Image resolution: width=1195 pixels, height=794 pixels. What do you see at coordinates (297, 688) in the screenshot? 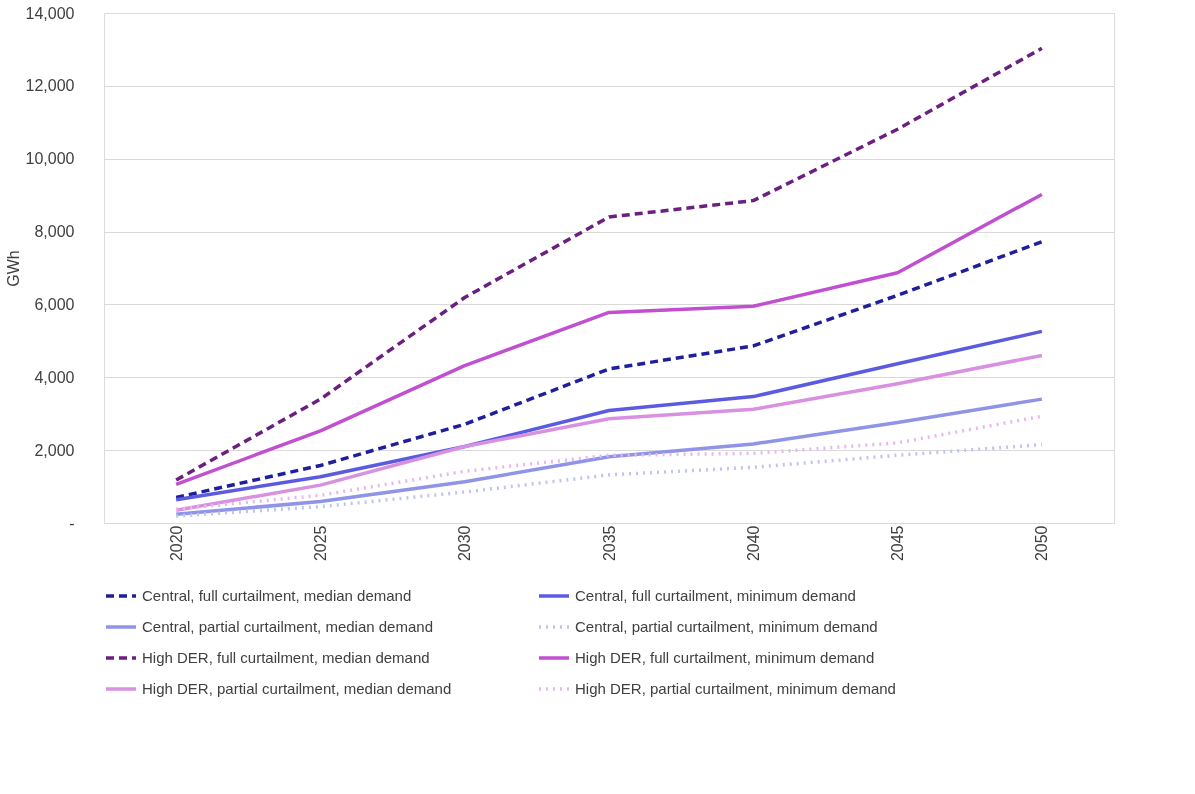
I see `legend-label: High DER, partial curtailment, median demand` at bounding box center [297, 688].